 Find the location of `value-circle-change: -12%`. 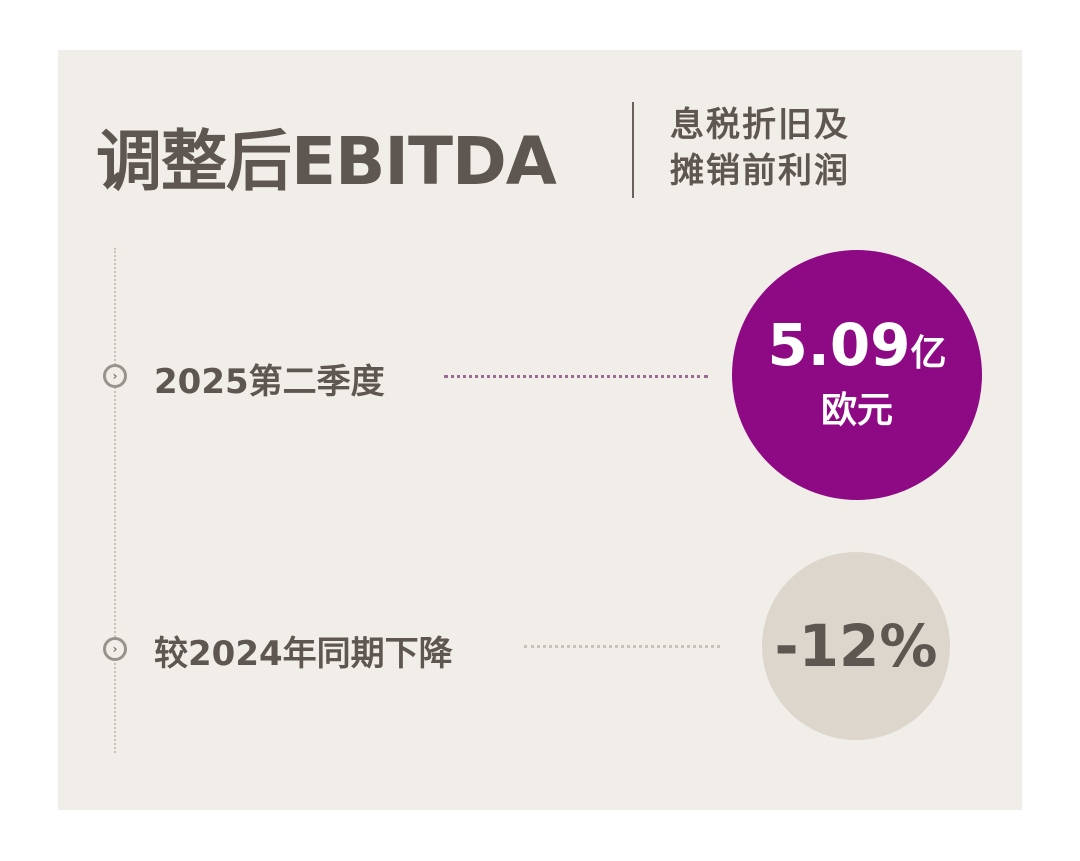

value-circle-change: -12% is located at coordinates (856, 646).